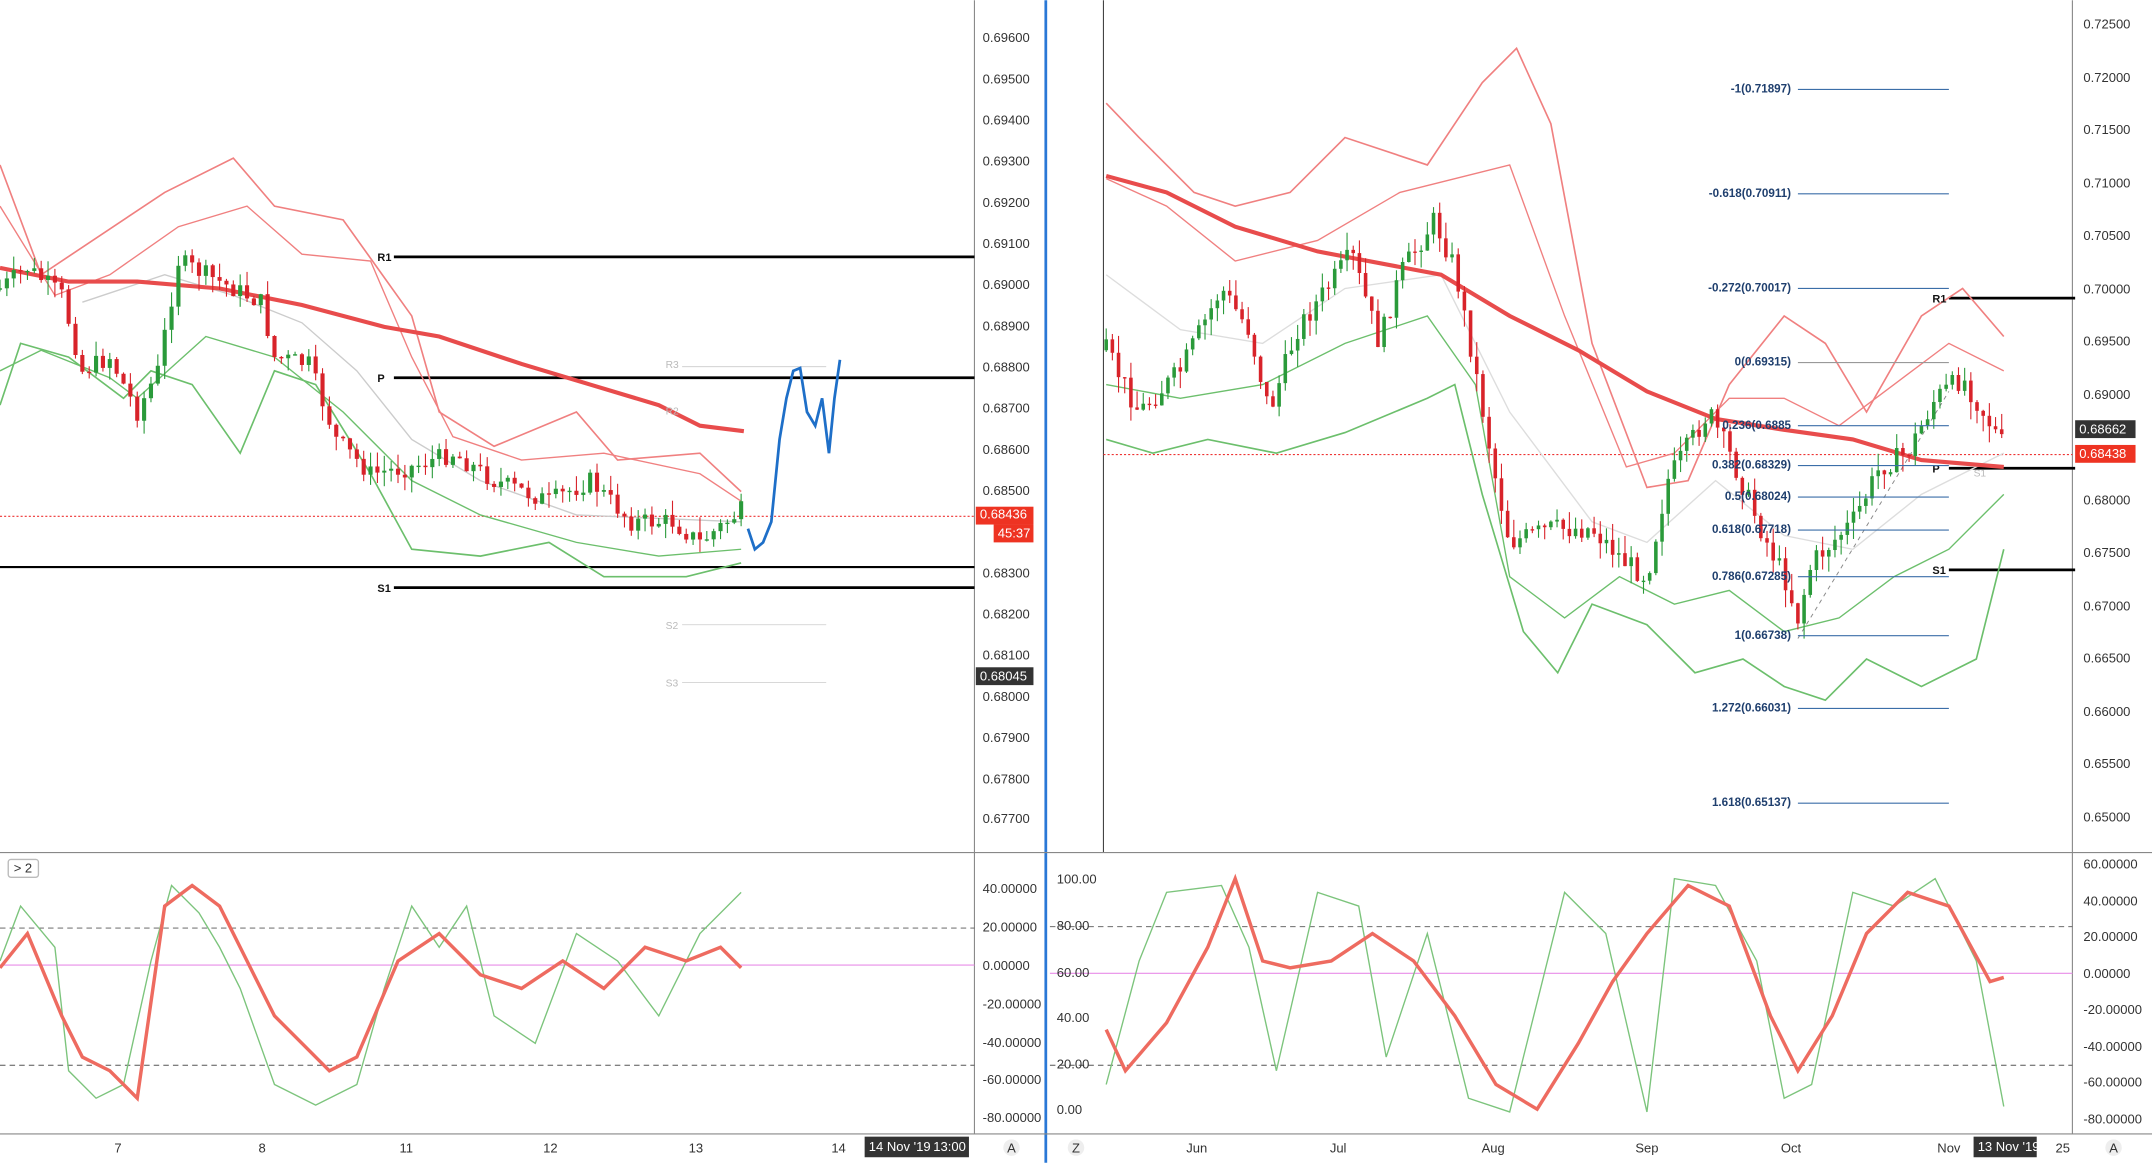 This screenshot has width=2152, height=1163. What do you see at coordinates (2106, 129) in the screenshot?
I see `price-tick: 0.71500` at bounding box center [2106, 129].